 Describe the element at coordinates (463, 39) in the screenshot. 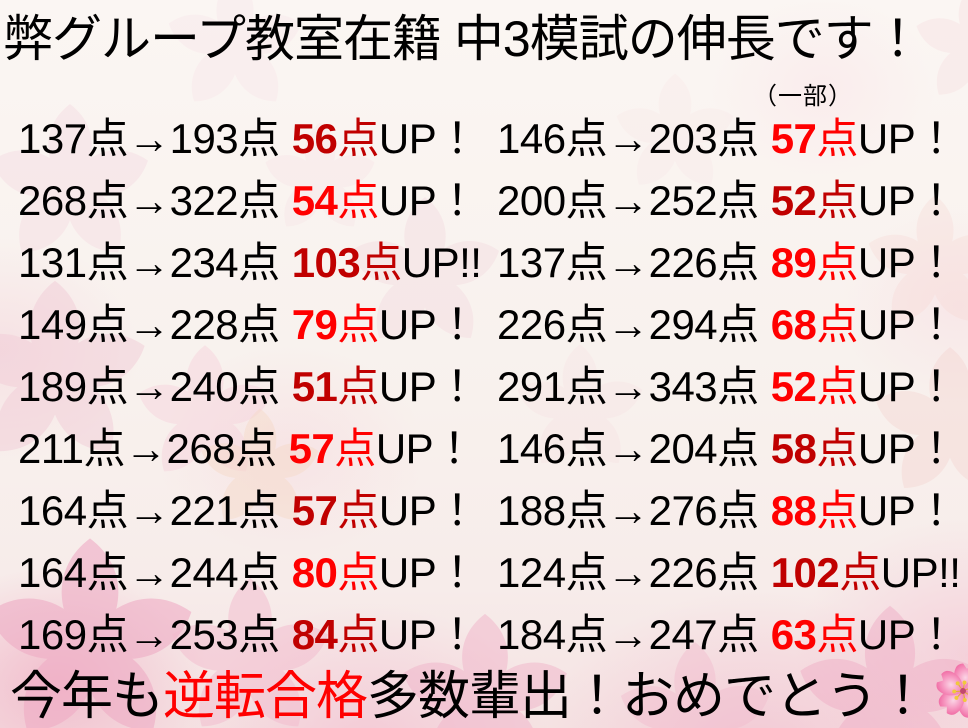

I see `page-title: 弊グループ教室在籍 中3模試の伸長です！` at that location.